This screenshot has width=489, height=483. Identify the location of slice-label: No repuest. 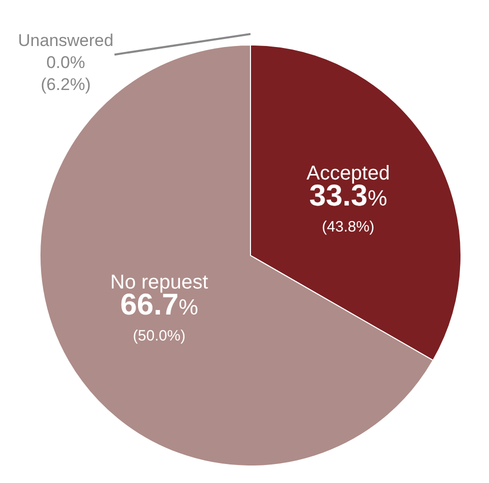
(159, 283).